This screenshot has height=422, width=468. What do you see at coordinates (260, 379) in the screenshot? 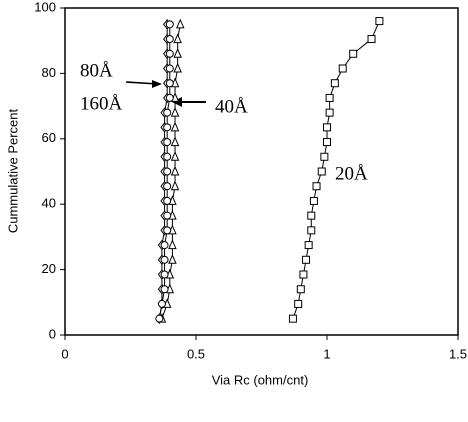
I see `x-axis-label: Via Rc (ohm/cnt)` at bounding box center [260, 379].